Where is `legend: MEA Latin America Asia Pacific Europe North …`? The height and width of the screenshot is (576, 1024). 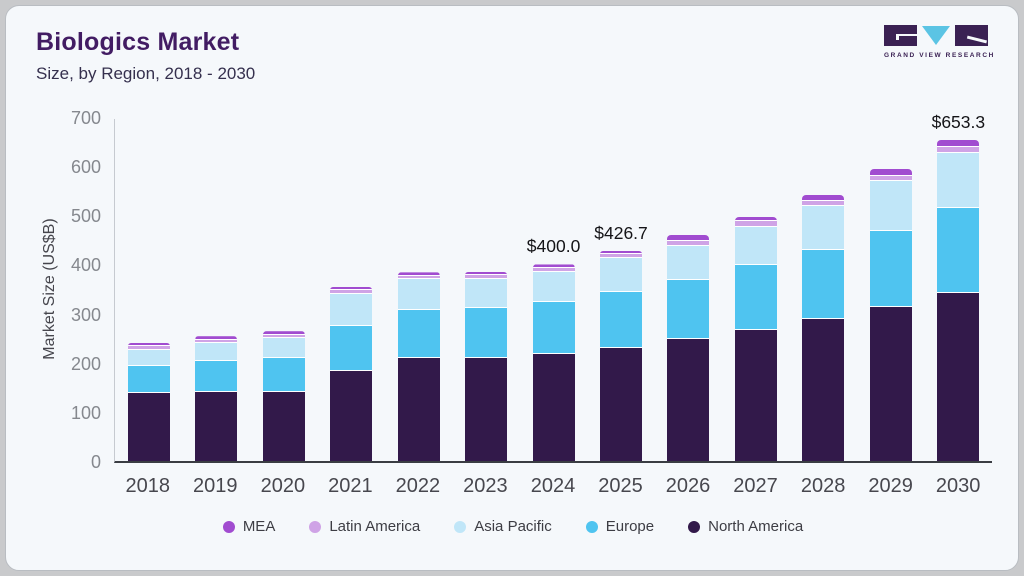 legend: MEA Latin America Asia Pacific Europe North … is located at coordinates (512, 526).